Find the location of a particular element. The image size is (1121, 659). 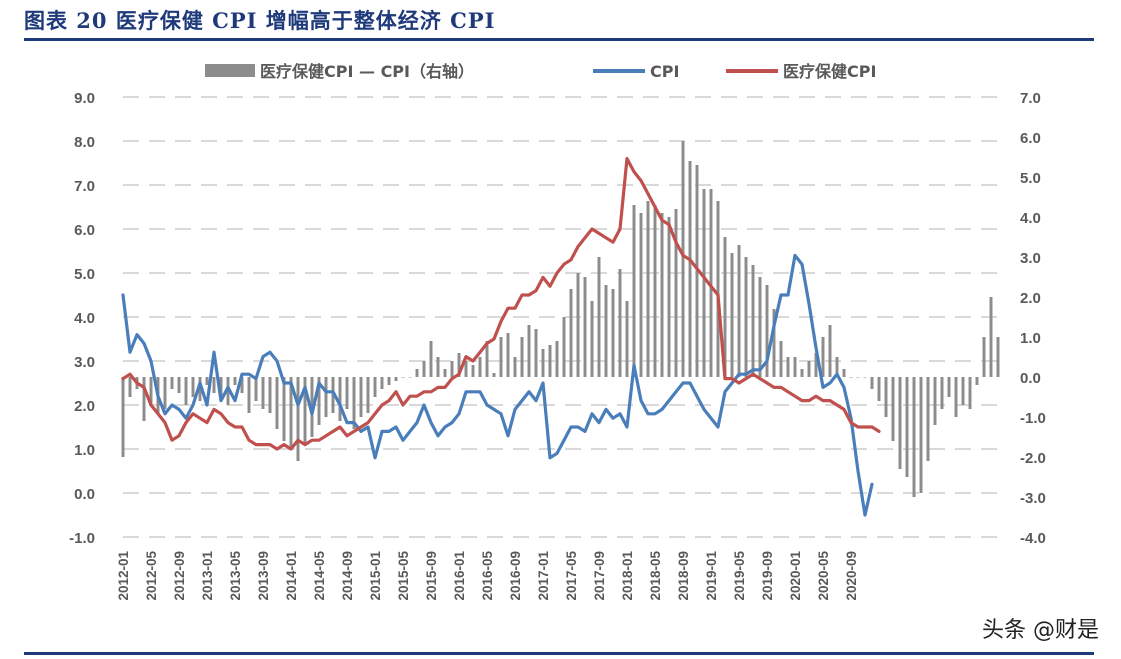

right-tick-label: 6.0 is located at coordinates (1030, 138).